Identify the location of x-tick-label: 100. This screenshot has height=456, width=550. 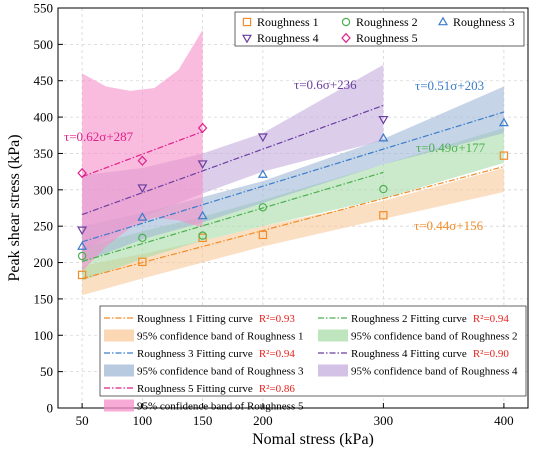
(143, 420).